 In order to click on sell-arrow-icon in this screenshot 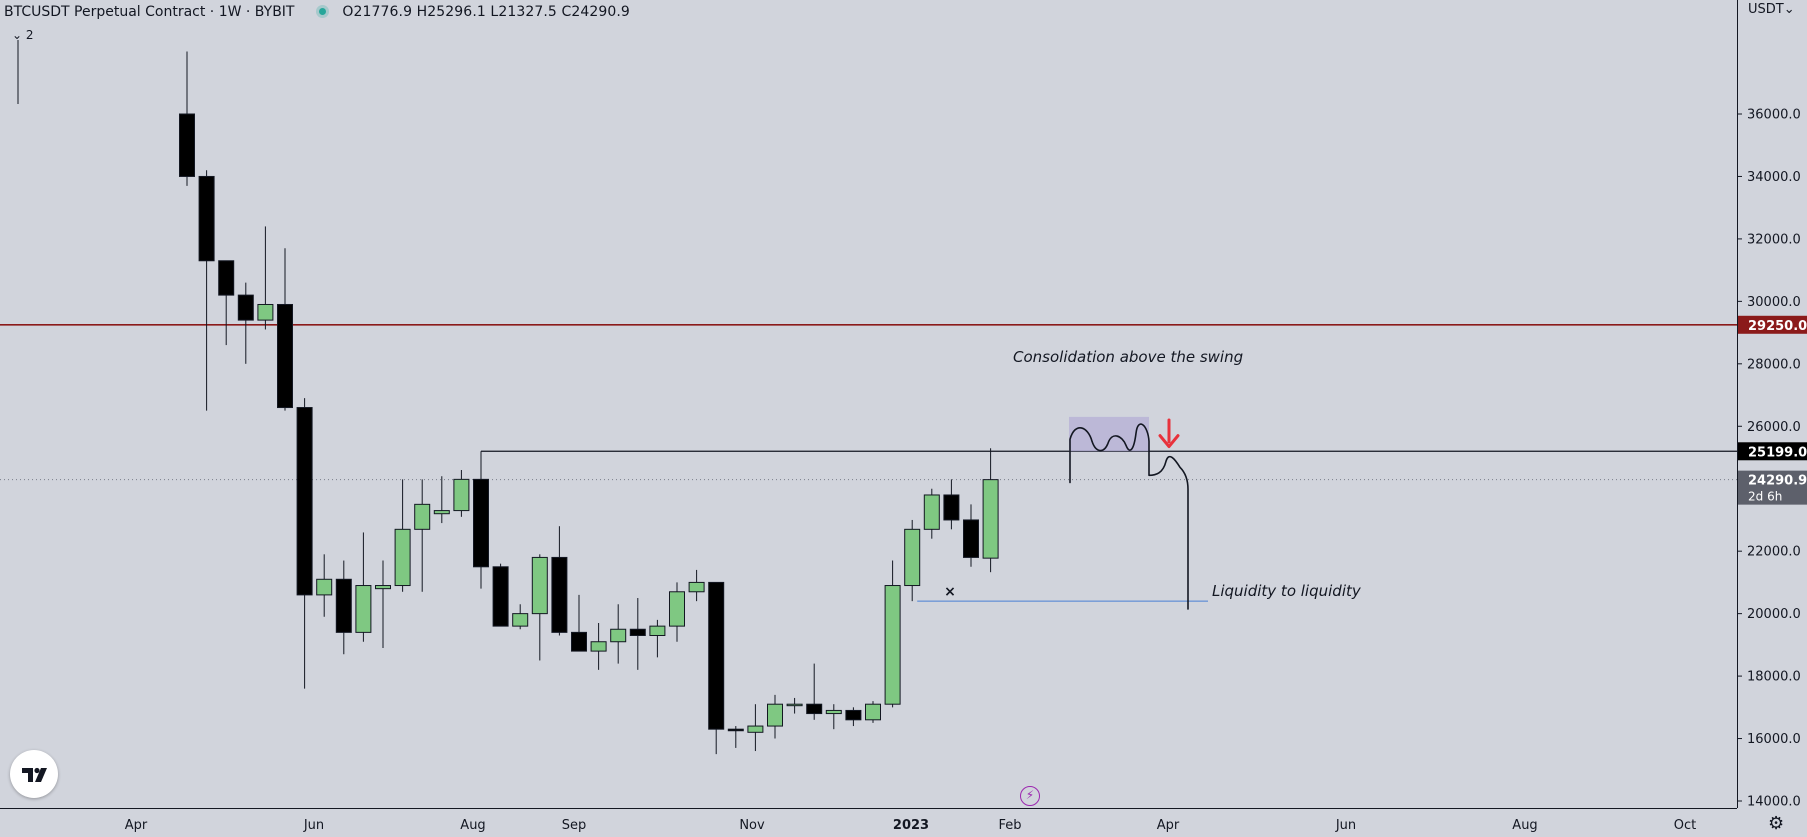, I will do `click(1169, 433)`.